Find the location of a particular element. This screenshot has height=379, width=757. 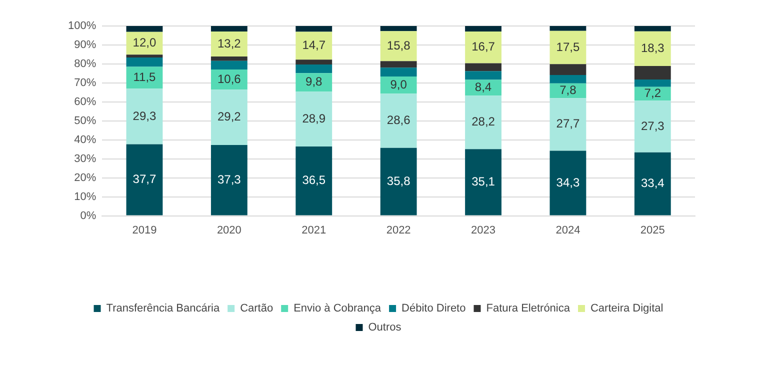

data-label: 35,1 is located at coordinates (484, 181).